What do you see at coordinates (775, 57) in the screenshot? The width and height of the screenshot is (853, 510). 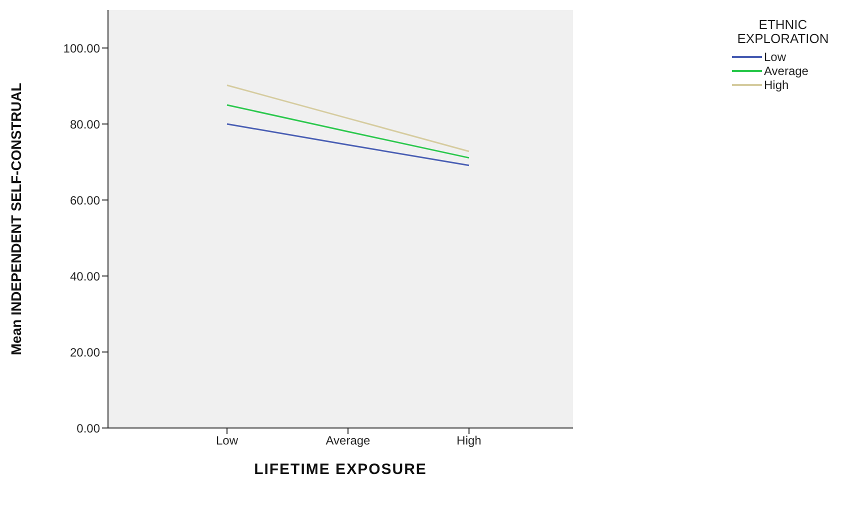 I see `legend-label: Low` at bounding box center [775, 57].